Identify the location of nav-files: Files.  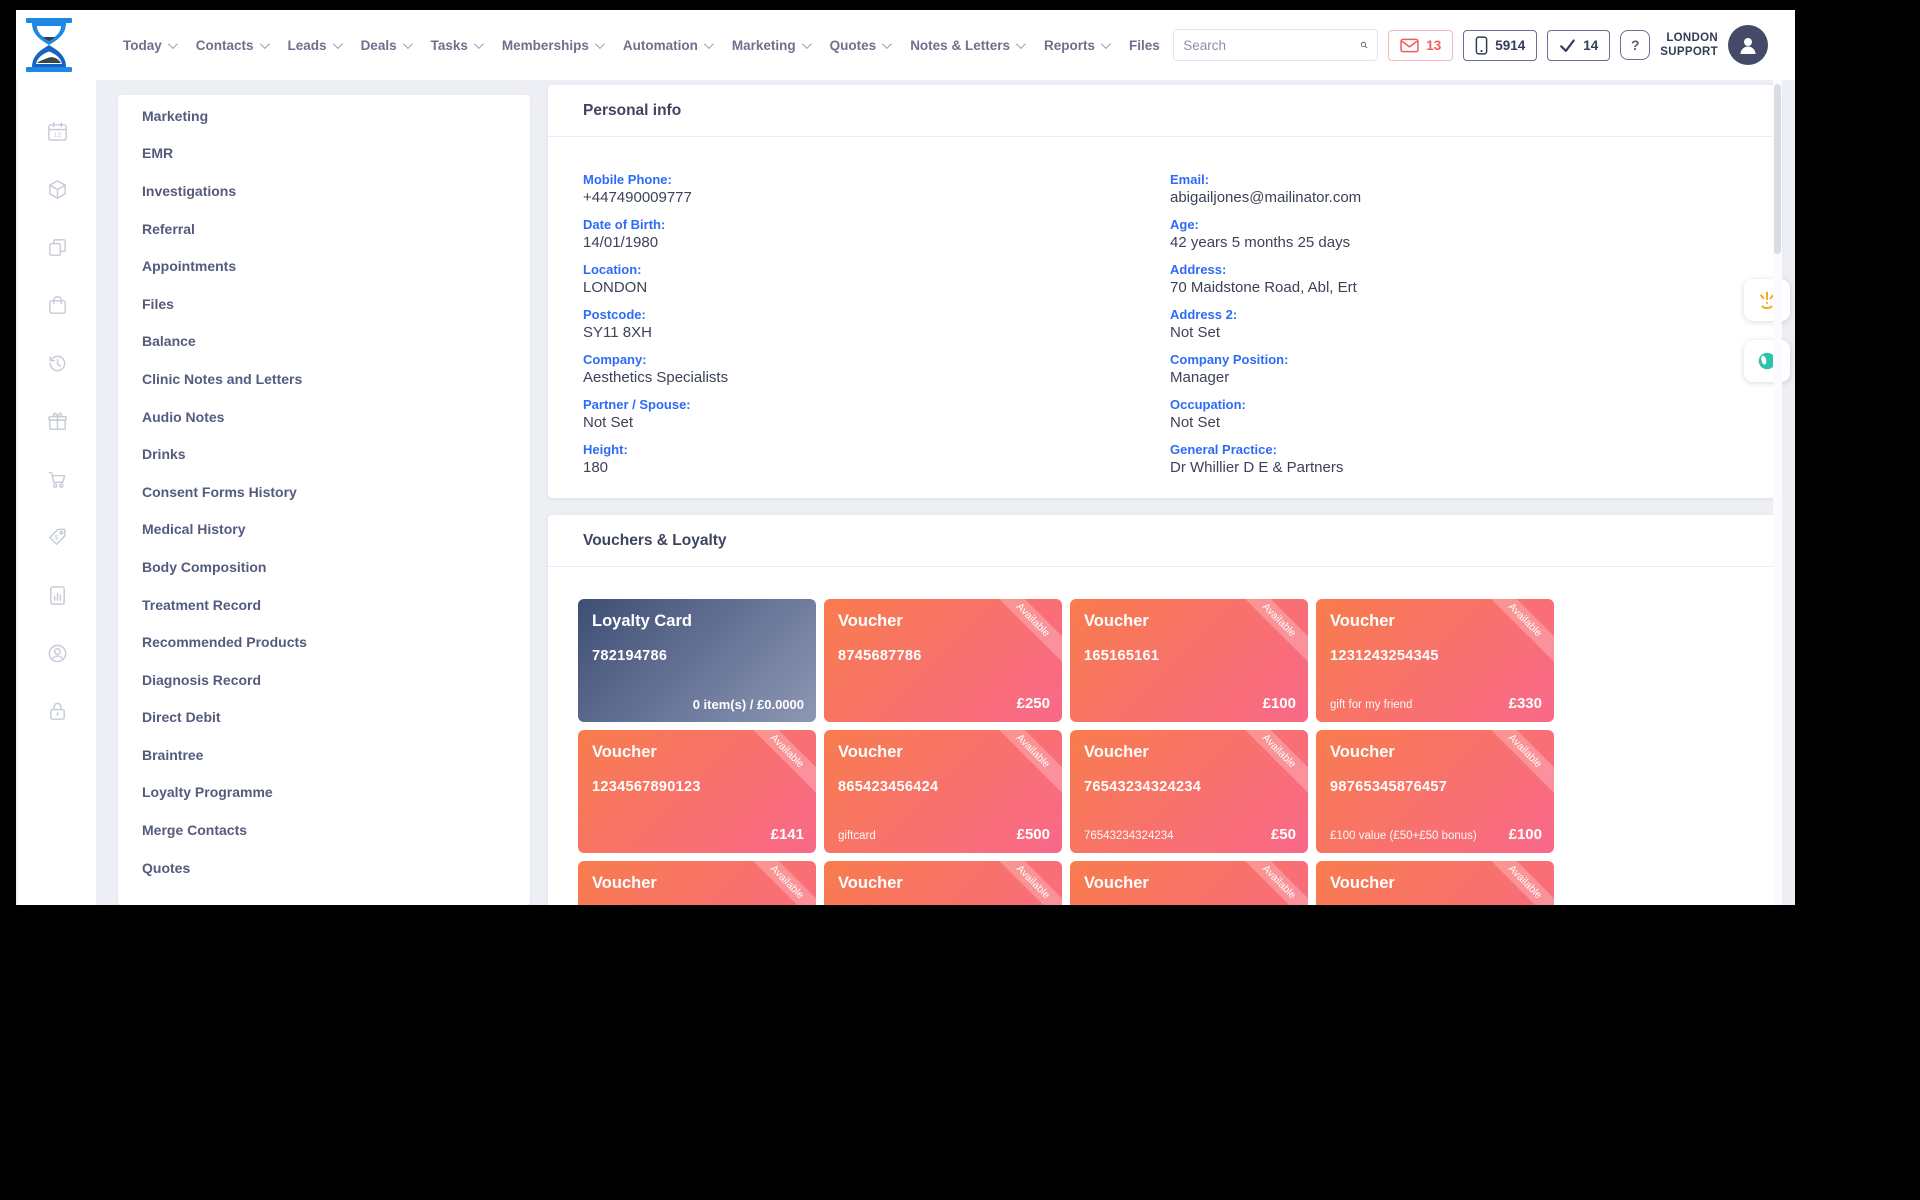
(1144, 45).